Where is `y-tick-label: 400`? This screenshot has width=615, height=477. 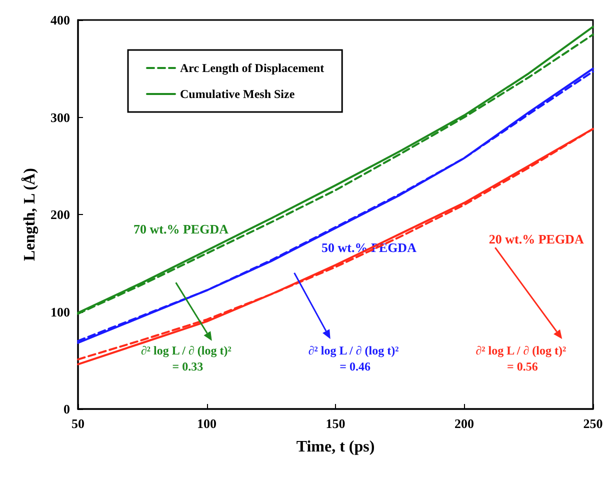
y-tick-label: 400 is located at coordinates (60, 20).